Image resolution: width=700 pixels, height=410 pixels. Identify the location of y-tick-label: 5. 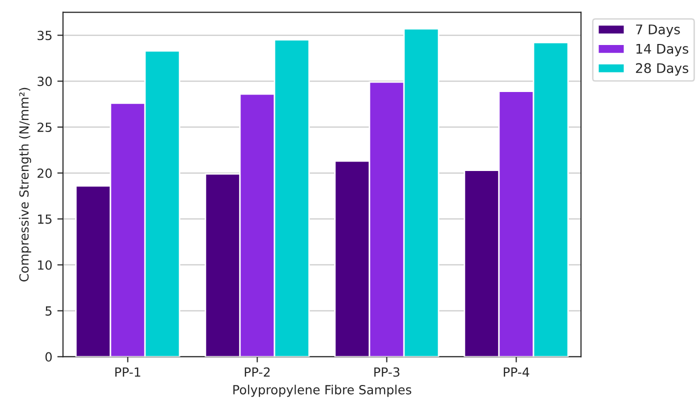
(49, 311).